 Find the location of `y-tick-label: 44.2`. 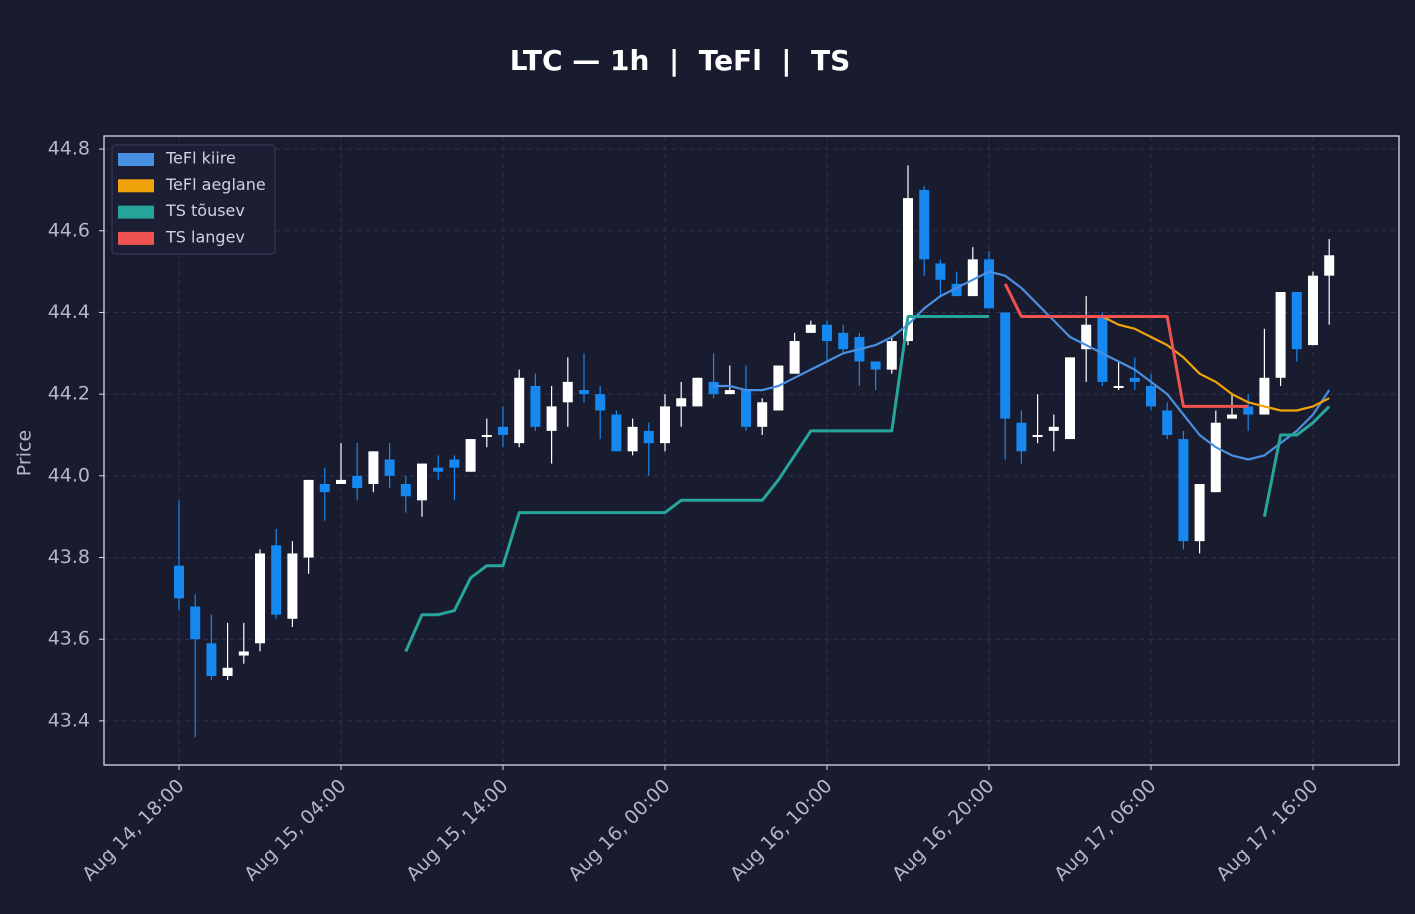

y-tick-label: 44.2 is located at coordinates (69, 394).